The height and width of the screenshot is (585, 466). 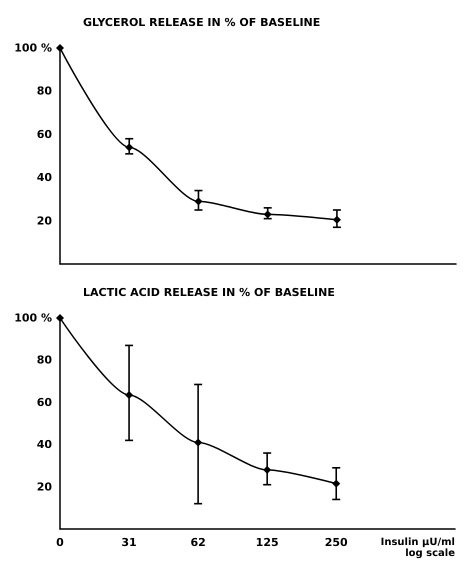 I want to click on x-axis-title: Insulin µU/ml log scale, so click(x=418, y=548).